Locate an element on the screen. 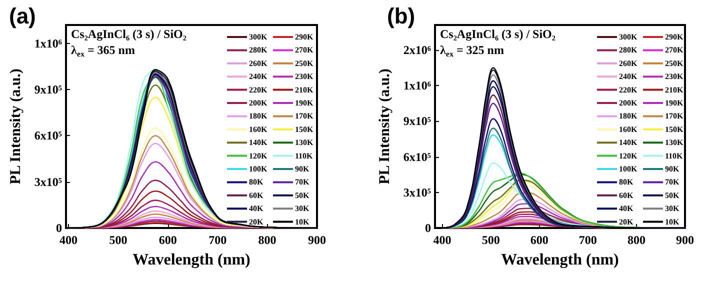 The width and height of the screenshot is (704, 285). chart-title: (a) is located at coordinates (22, 16).